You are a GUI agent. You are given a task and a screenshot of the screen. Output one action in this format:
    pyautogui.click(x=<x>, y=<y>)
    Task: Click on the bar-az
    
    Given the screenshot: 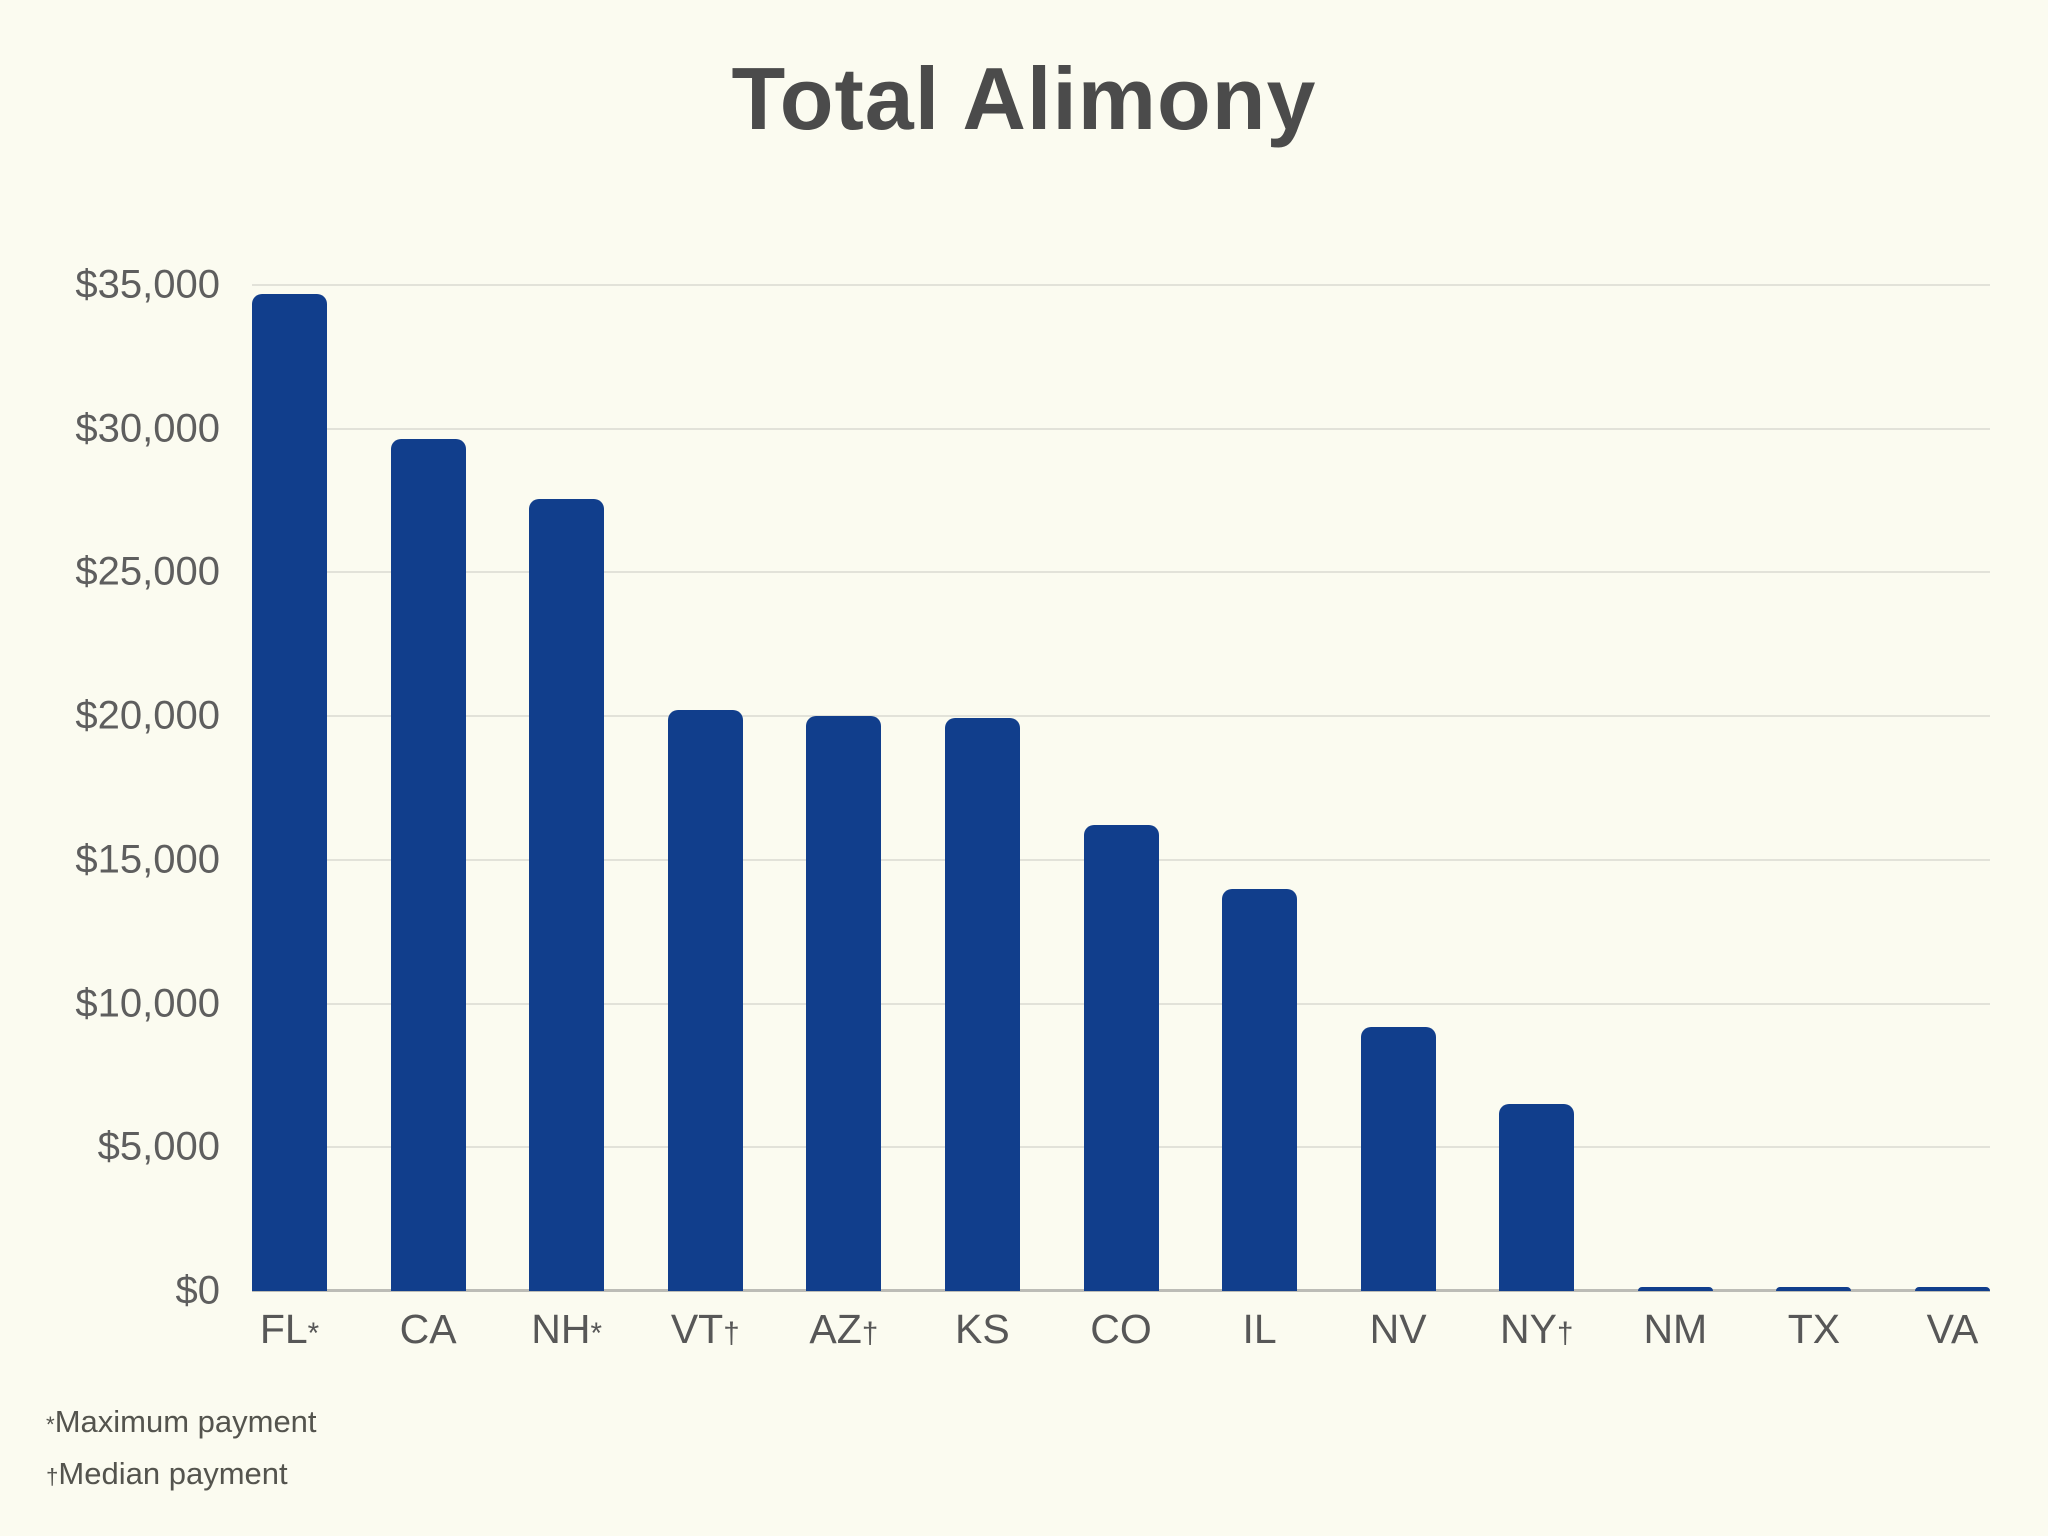 What is the action you would take?
    pyautogui.click(x=844, y=1003)
    